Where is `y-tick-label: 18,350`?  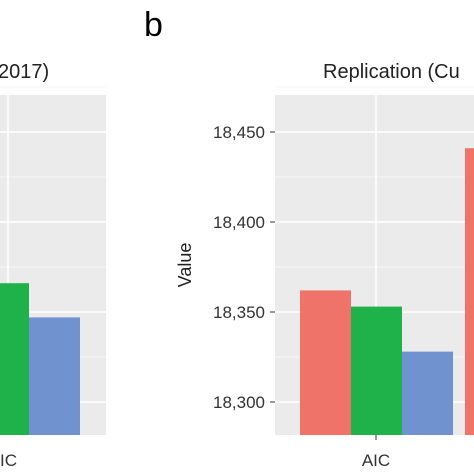
y-tick-label: 18,350 is located at coordinates (239, 312).